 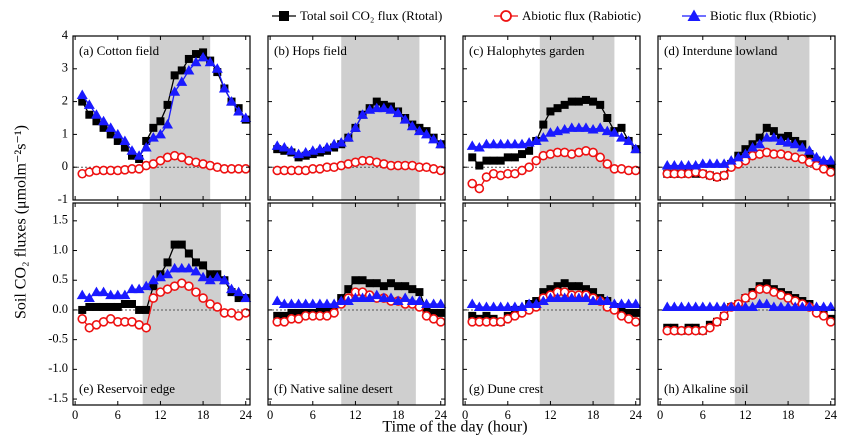 I want to click on x-tick-label: 6, so click(x=313, y=415).